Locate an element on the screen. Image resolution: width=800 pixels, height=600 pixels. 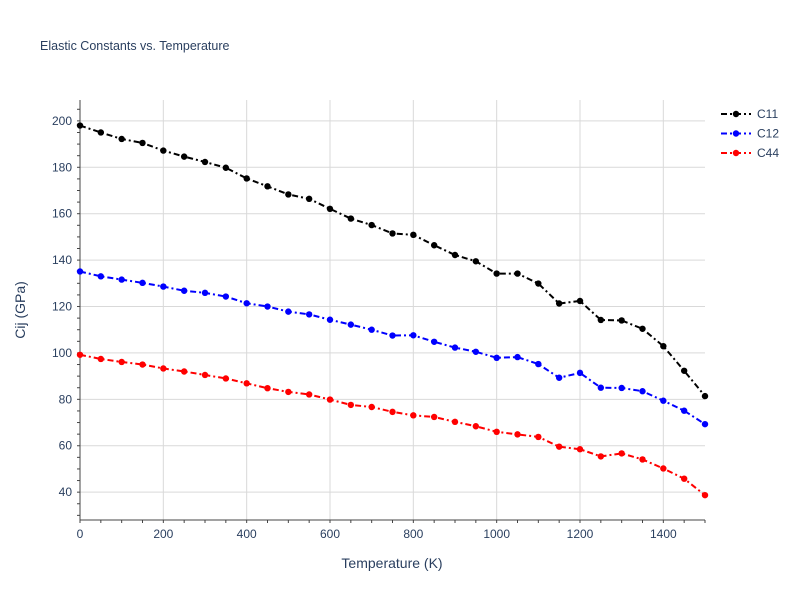
x-axis-title: Temperature (K) is located at coordinates (391, 563).